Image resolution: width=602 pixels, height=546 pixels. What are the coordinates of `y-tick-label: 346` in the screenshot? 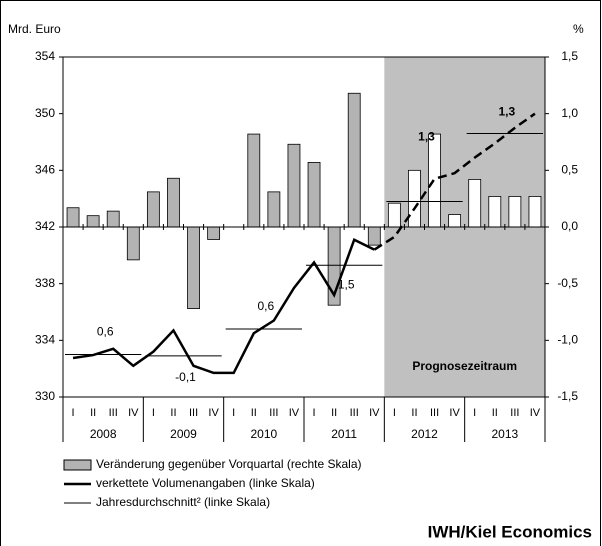 It's located at (45, 170).